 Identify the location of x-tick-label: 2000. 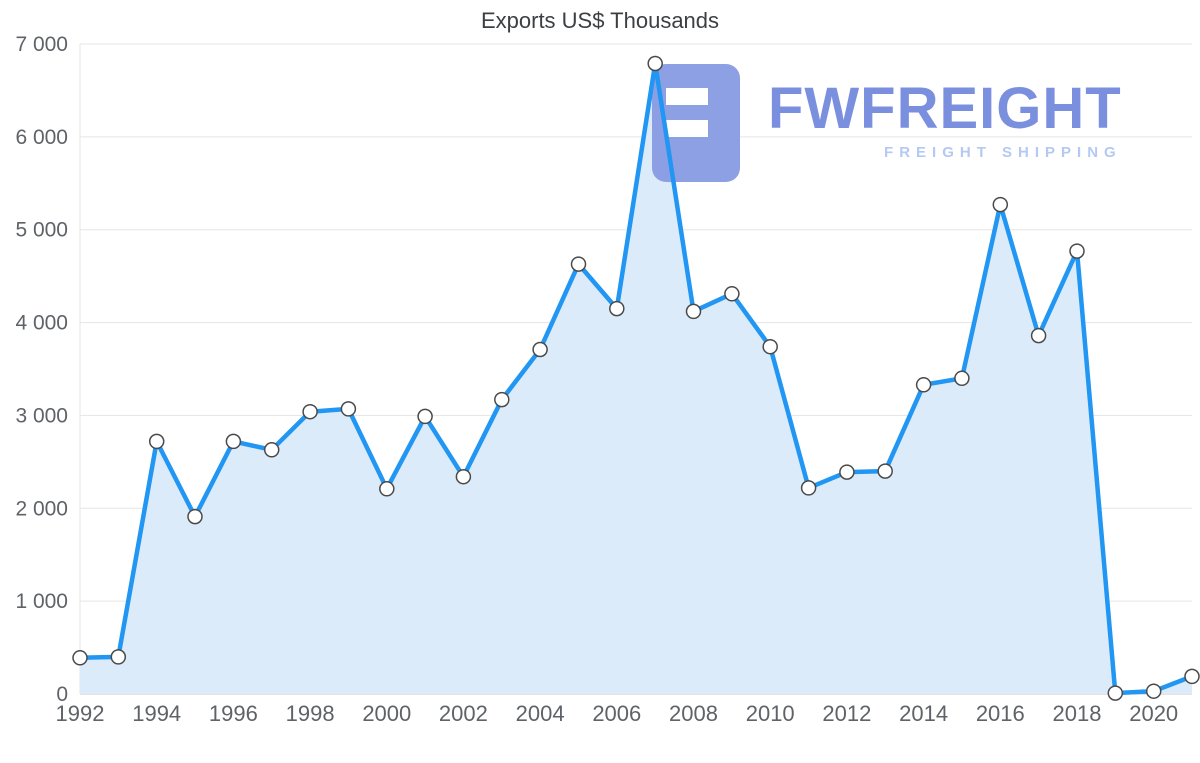
(386, 713).